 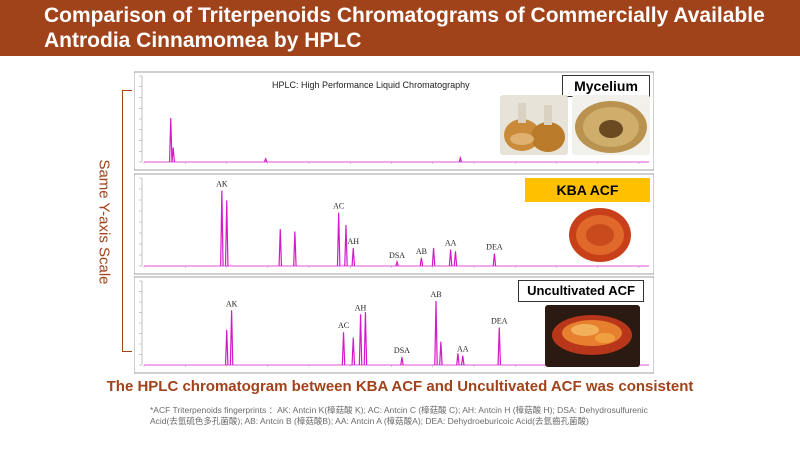 What do you see at coordinates (435, 294) in the screenshot?
I see `uncultivated-acf-peak-label: AB` at bounding box center [435, 294].